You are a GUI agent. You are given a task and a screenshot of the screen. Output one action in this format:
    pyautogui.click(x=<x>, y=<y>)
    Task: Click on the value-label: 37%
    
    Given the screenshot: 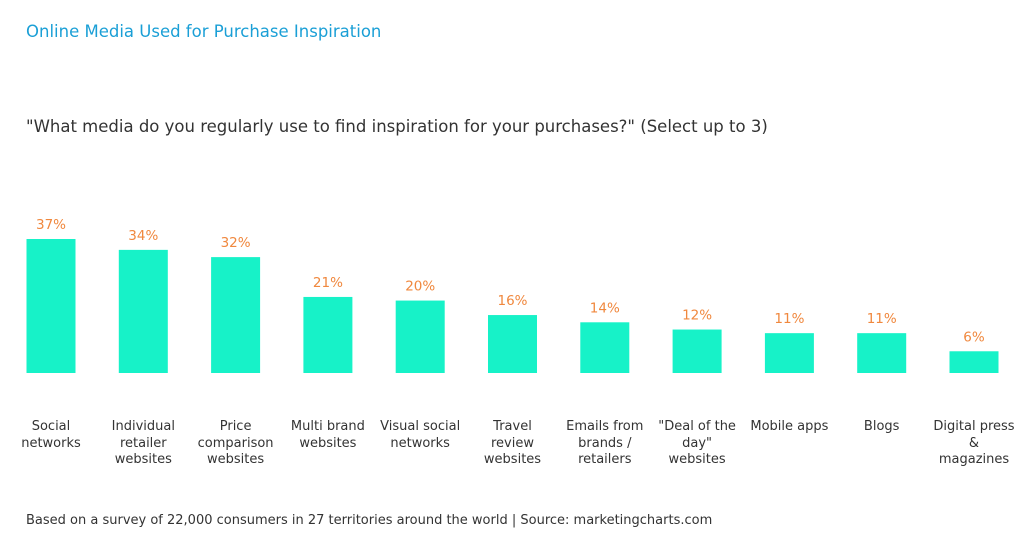 What is the action you would take?
    pyautogui.click(x=51, y=225)
    